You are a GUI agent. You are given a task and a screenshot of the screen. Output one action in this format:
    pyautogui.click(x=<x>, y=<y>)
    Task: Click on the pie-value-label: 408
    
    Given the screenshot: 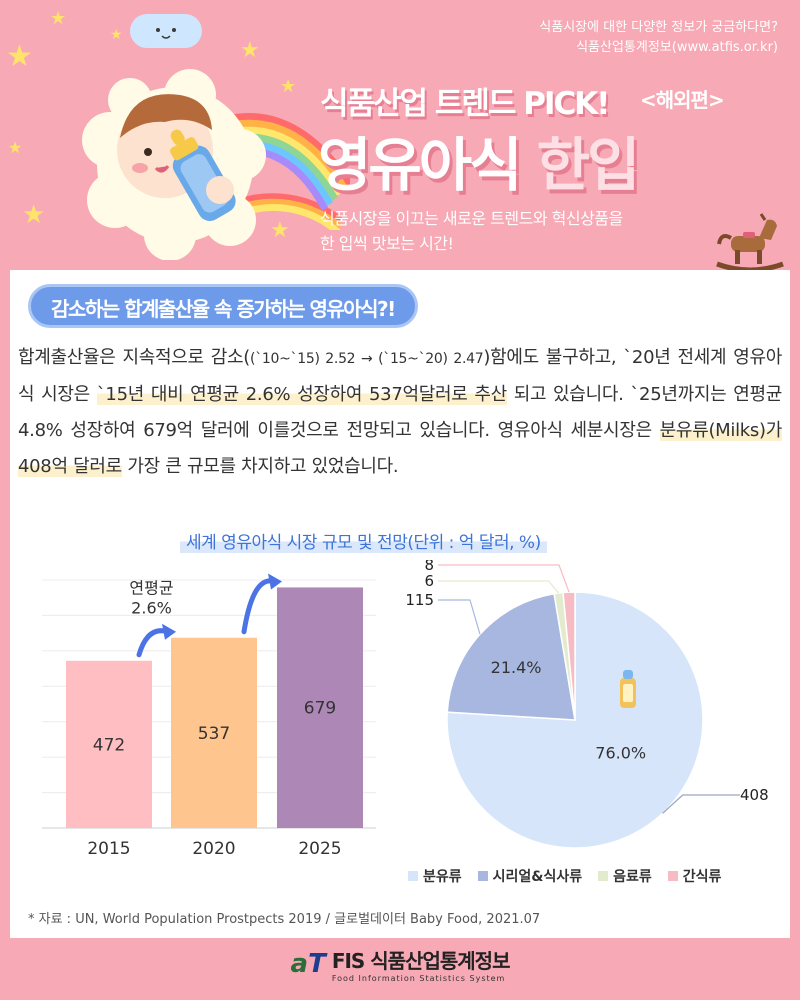 What is the action you would take?
    pyautogui.click(x=754, y=795)
    